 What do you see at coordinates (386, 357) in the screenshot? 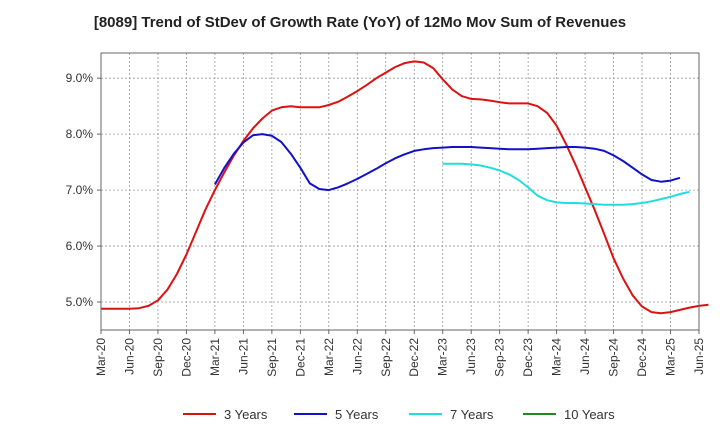
I see `x-tick-label: Sep-22` at bounding box center [386, 357].